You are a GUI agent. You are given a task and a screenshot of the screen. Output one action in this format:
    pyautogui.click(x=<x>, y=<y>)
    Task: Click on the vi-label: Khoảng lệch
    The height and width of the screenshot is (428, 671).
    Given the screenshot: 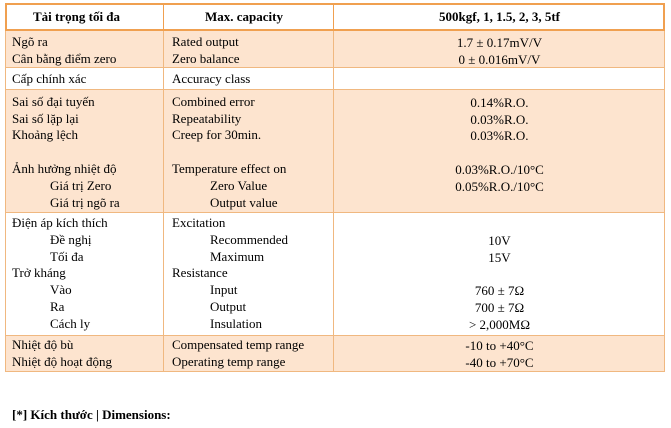 What is the action you would take?
    pyautogui.click(x=45, y=134)
    